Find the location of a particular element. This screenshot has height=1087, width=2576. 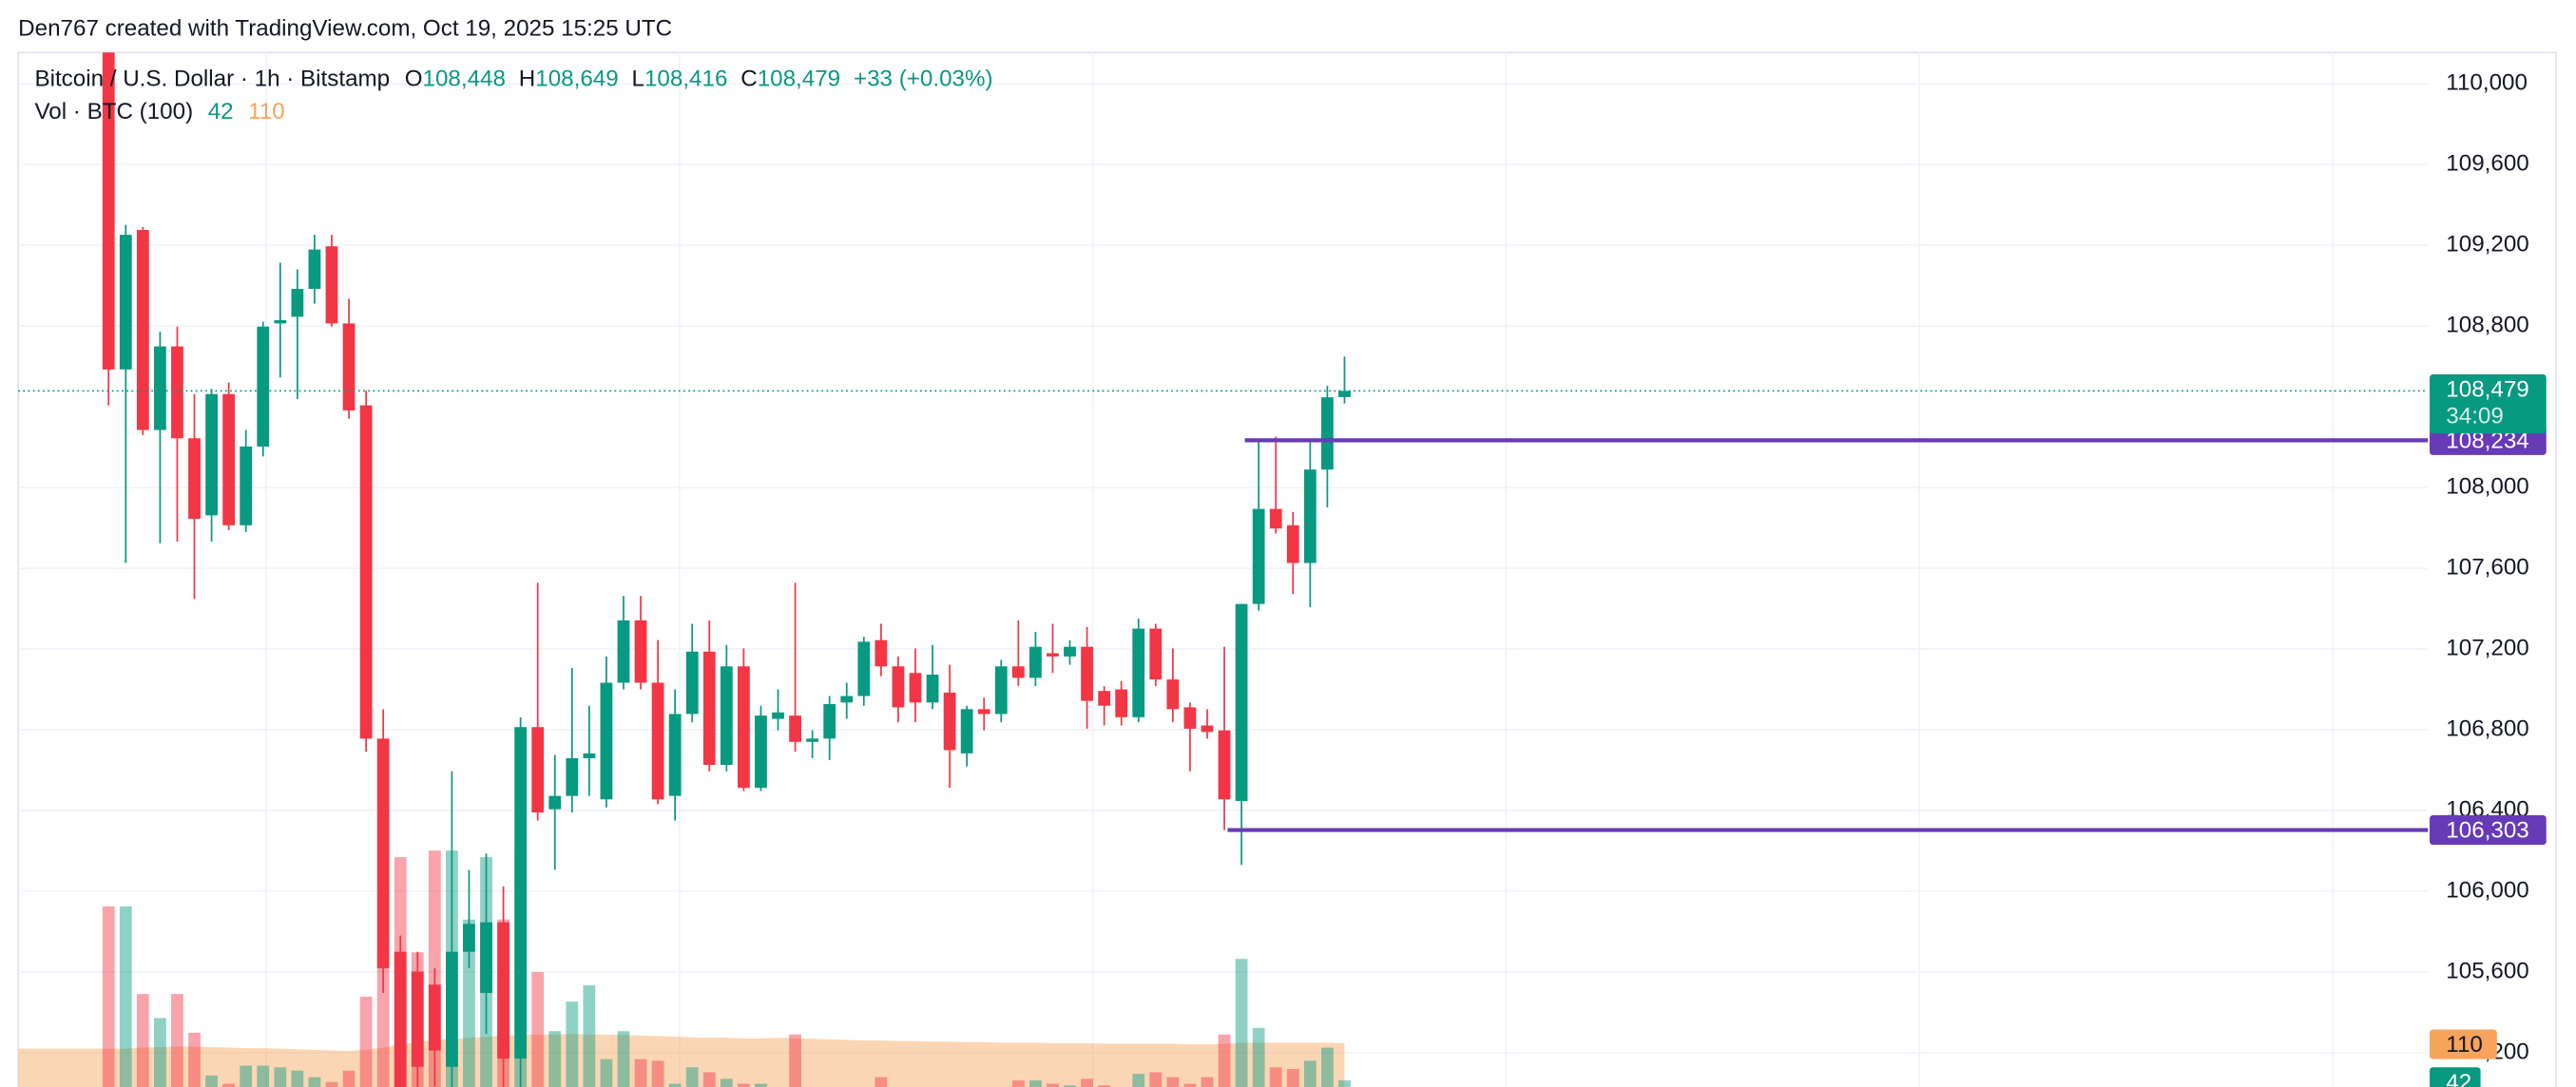

volume-scale-label: 42 is located at coordinates (2459, 1078).